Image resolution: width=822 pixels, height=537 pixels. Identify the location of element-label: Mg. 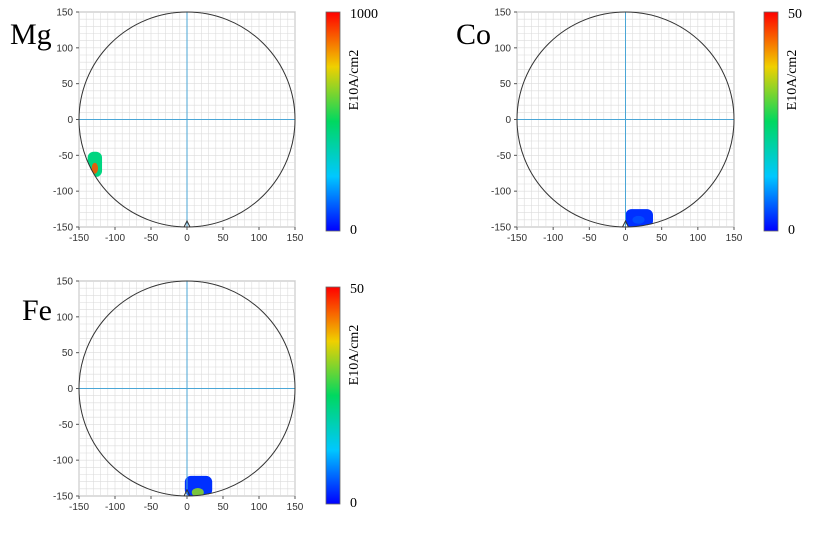
(31, 34).